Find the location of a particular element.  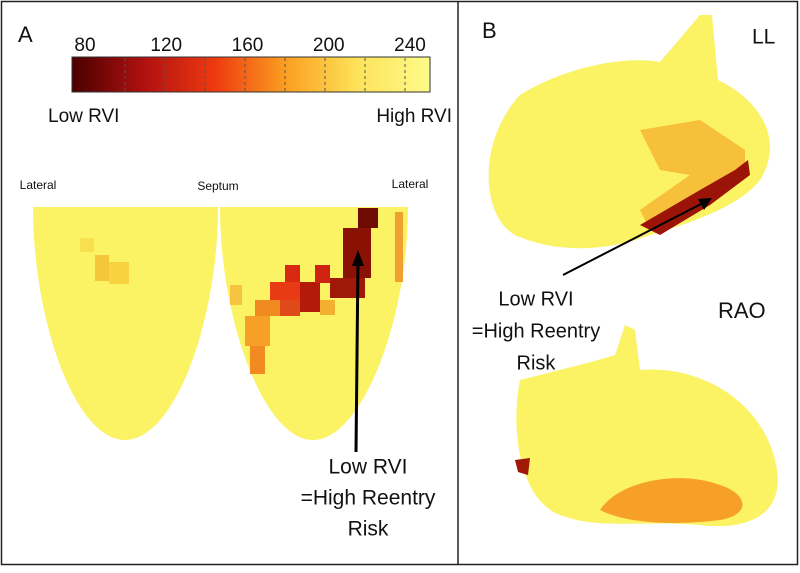

heart-rao is located at coordinates (647, 426).